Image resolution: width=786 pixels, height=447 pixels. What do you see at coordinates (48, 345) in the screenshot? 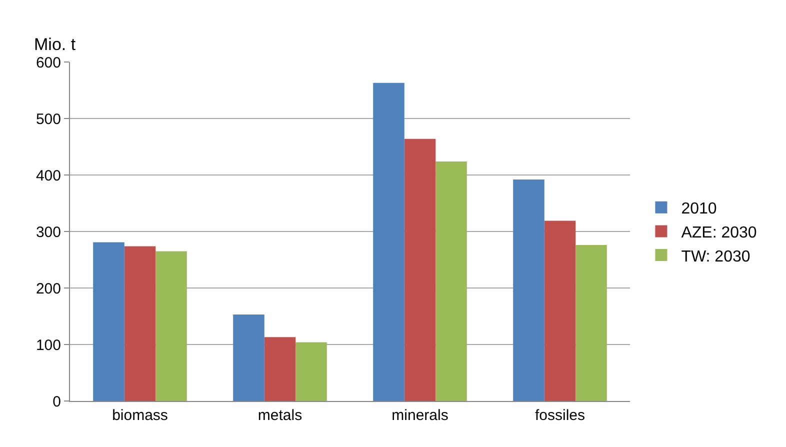
I see `y-tick-label: 100` at bounding box center [48, 345].